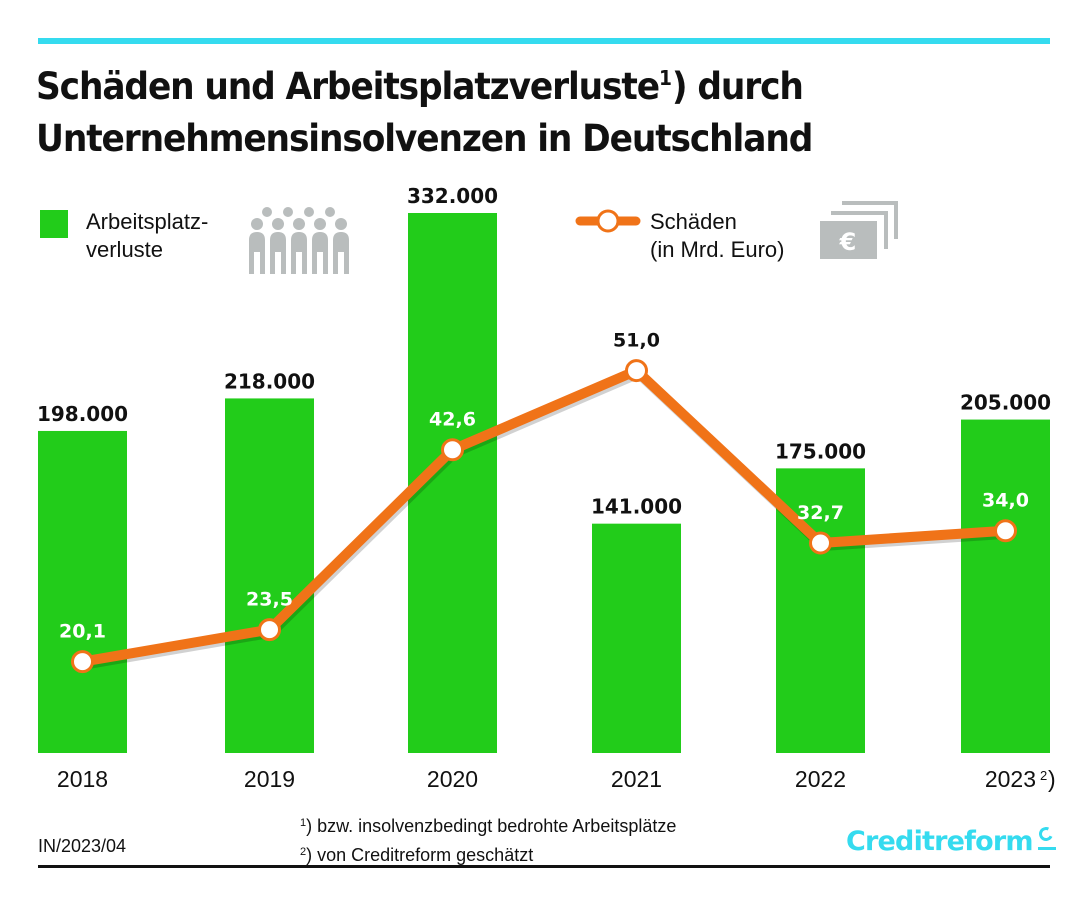 The image size is (1088, 900). What do you see at coordinates (544, 41) in the screenshot?
I see `top-accent-rule` at bounding box center [544, 41].